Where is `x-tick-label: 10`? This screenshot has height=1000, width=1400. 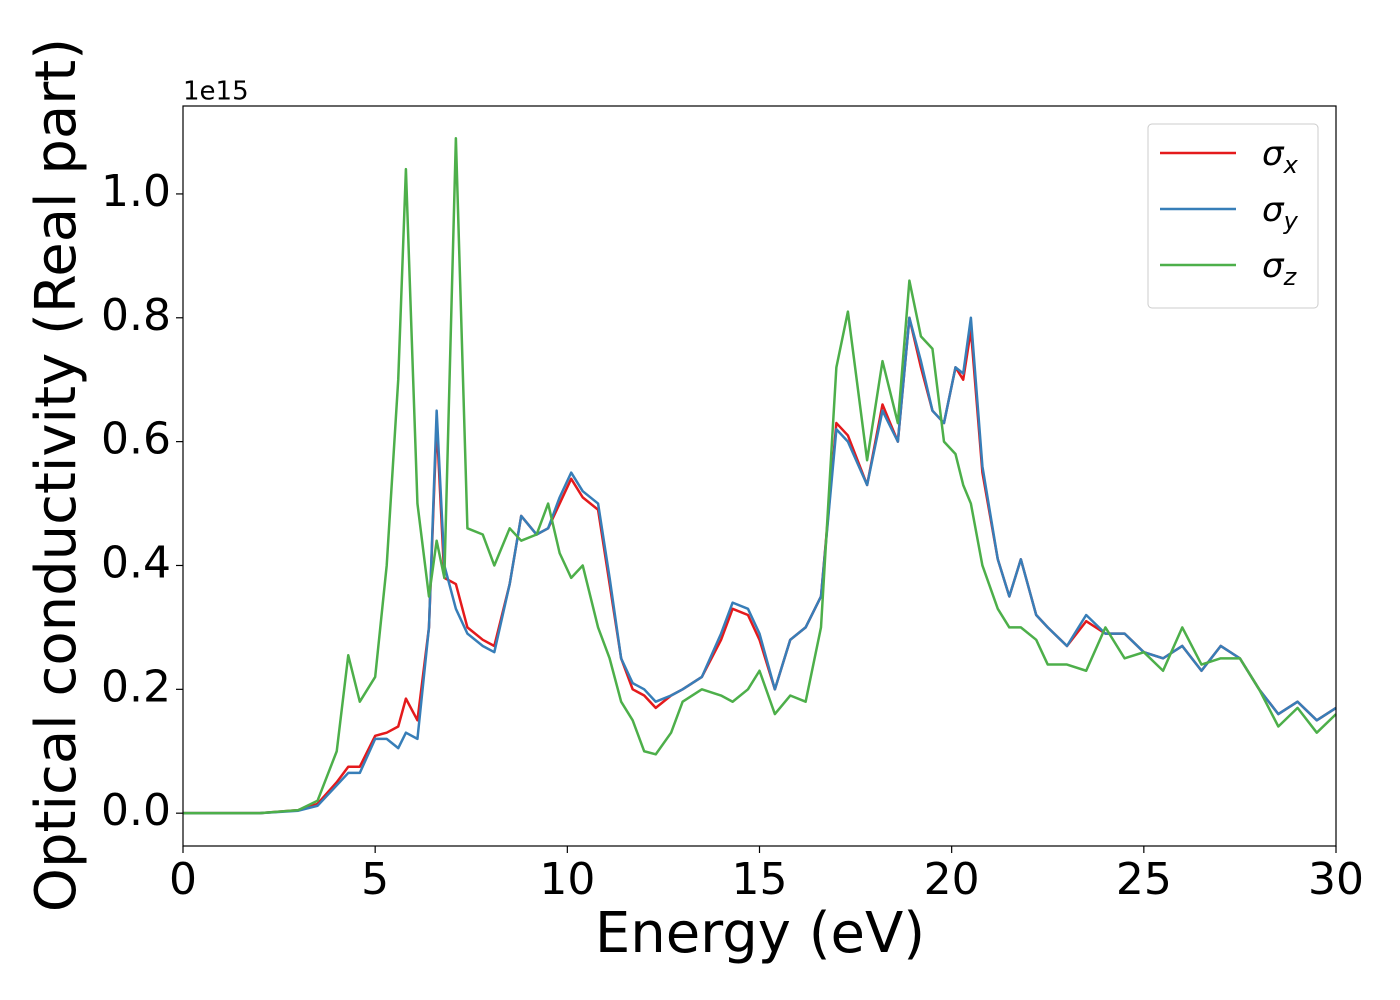 x-tick-label: 10 is located at coordinates (567, 879).